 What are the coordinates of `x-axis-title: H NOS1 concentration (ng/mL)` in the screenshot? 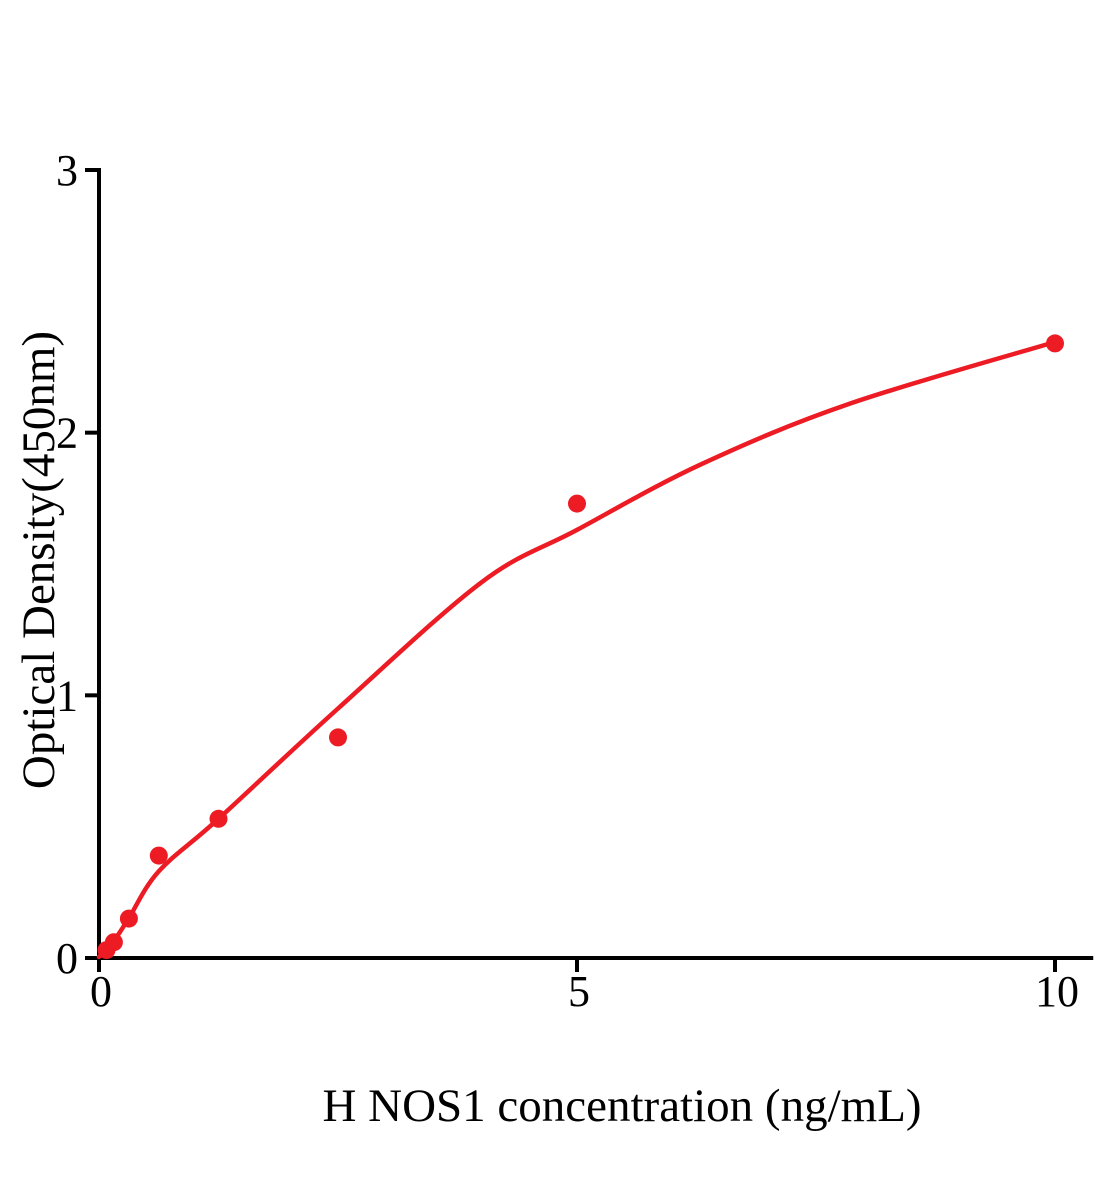 It's located at (621, 1106).